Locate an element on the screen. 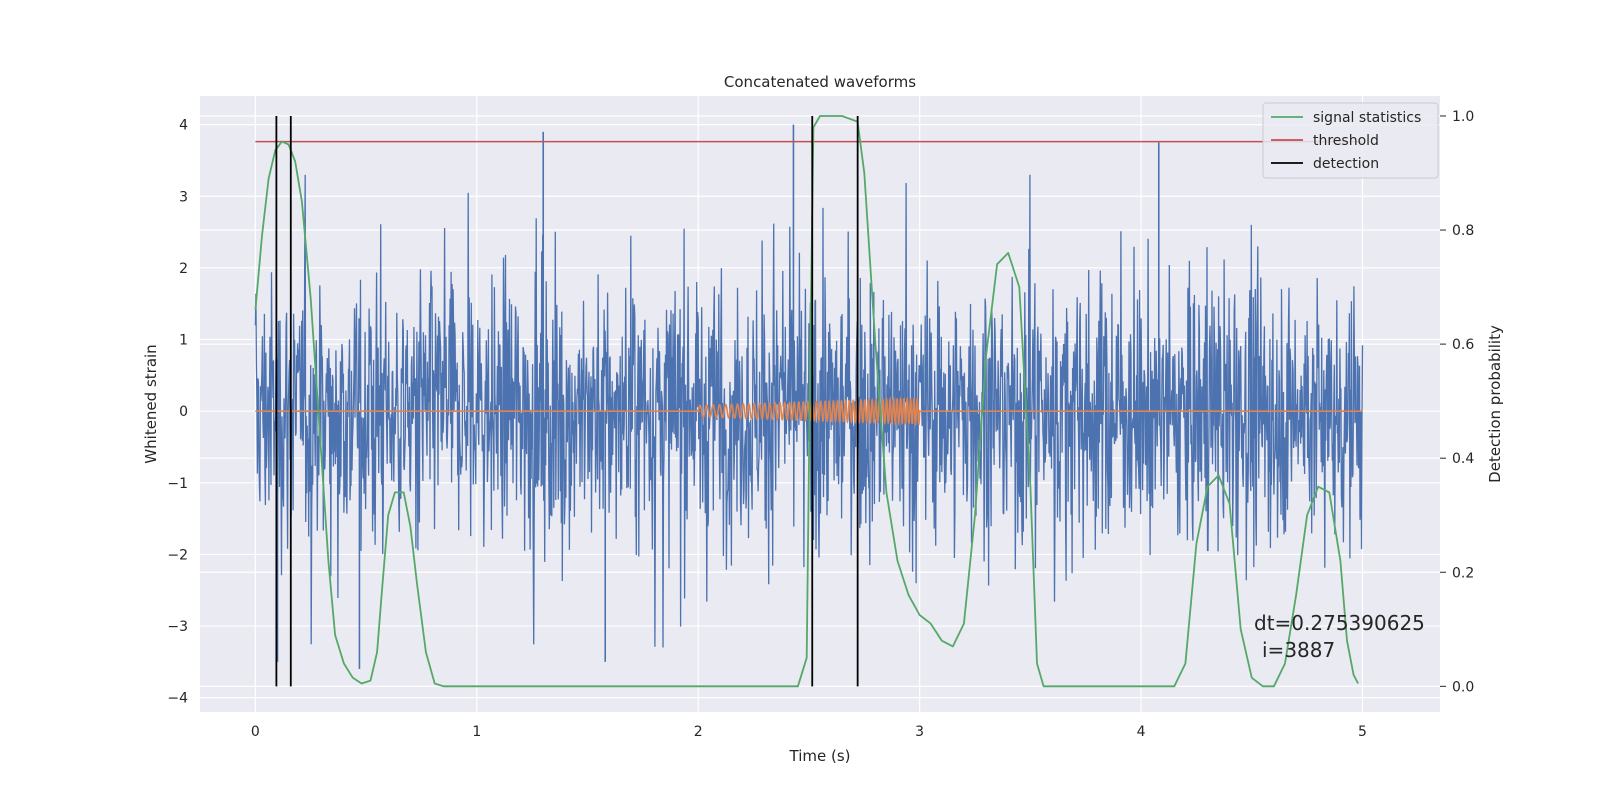 This screenshot has width=1600, height=800. x-tick-label: 3 is located at coordinates (919, 732).